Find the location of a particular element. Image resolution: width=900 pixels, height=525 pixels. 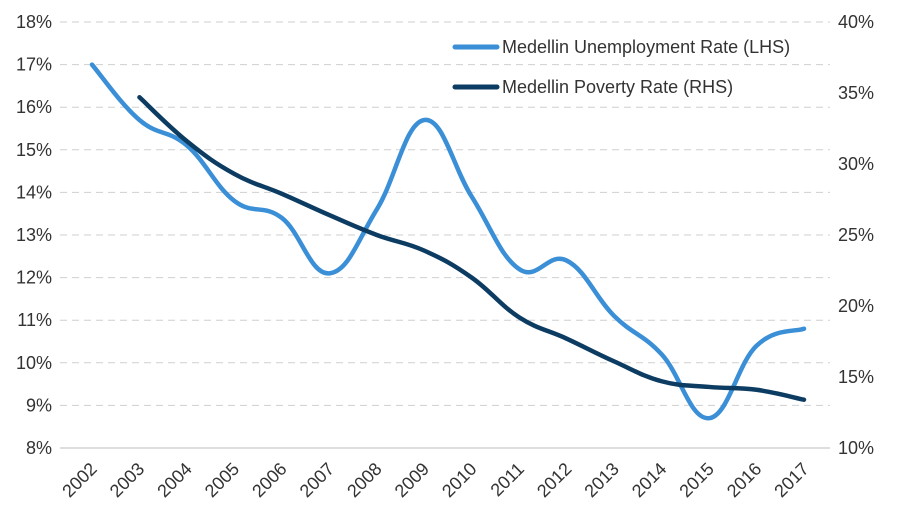

x-tick-label: 2005 is located at coordinates (222, 480).